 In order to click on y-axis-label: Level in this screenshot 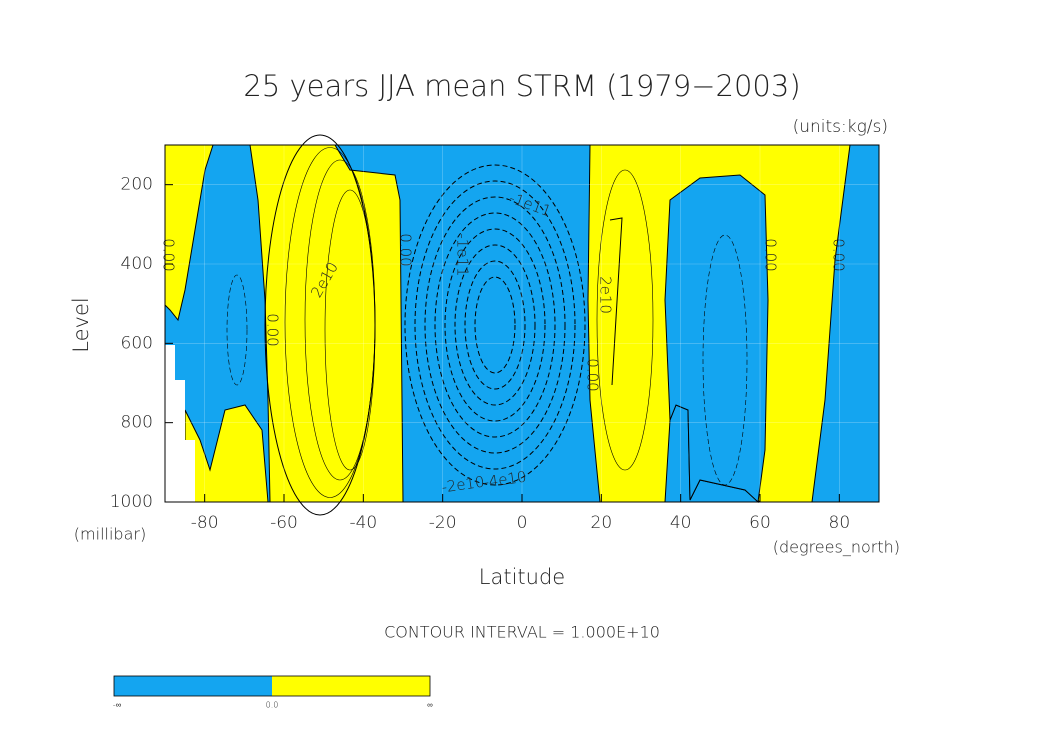, I will do `click(81, 324)`.